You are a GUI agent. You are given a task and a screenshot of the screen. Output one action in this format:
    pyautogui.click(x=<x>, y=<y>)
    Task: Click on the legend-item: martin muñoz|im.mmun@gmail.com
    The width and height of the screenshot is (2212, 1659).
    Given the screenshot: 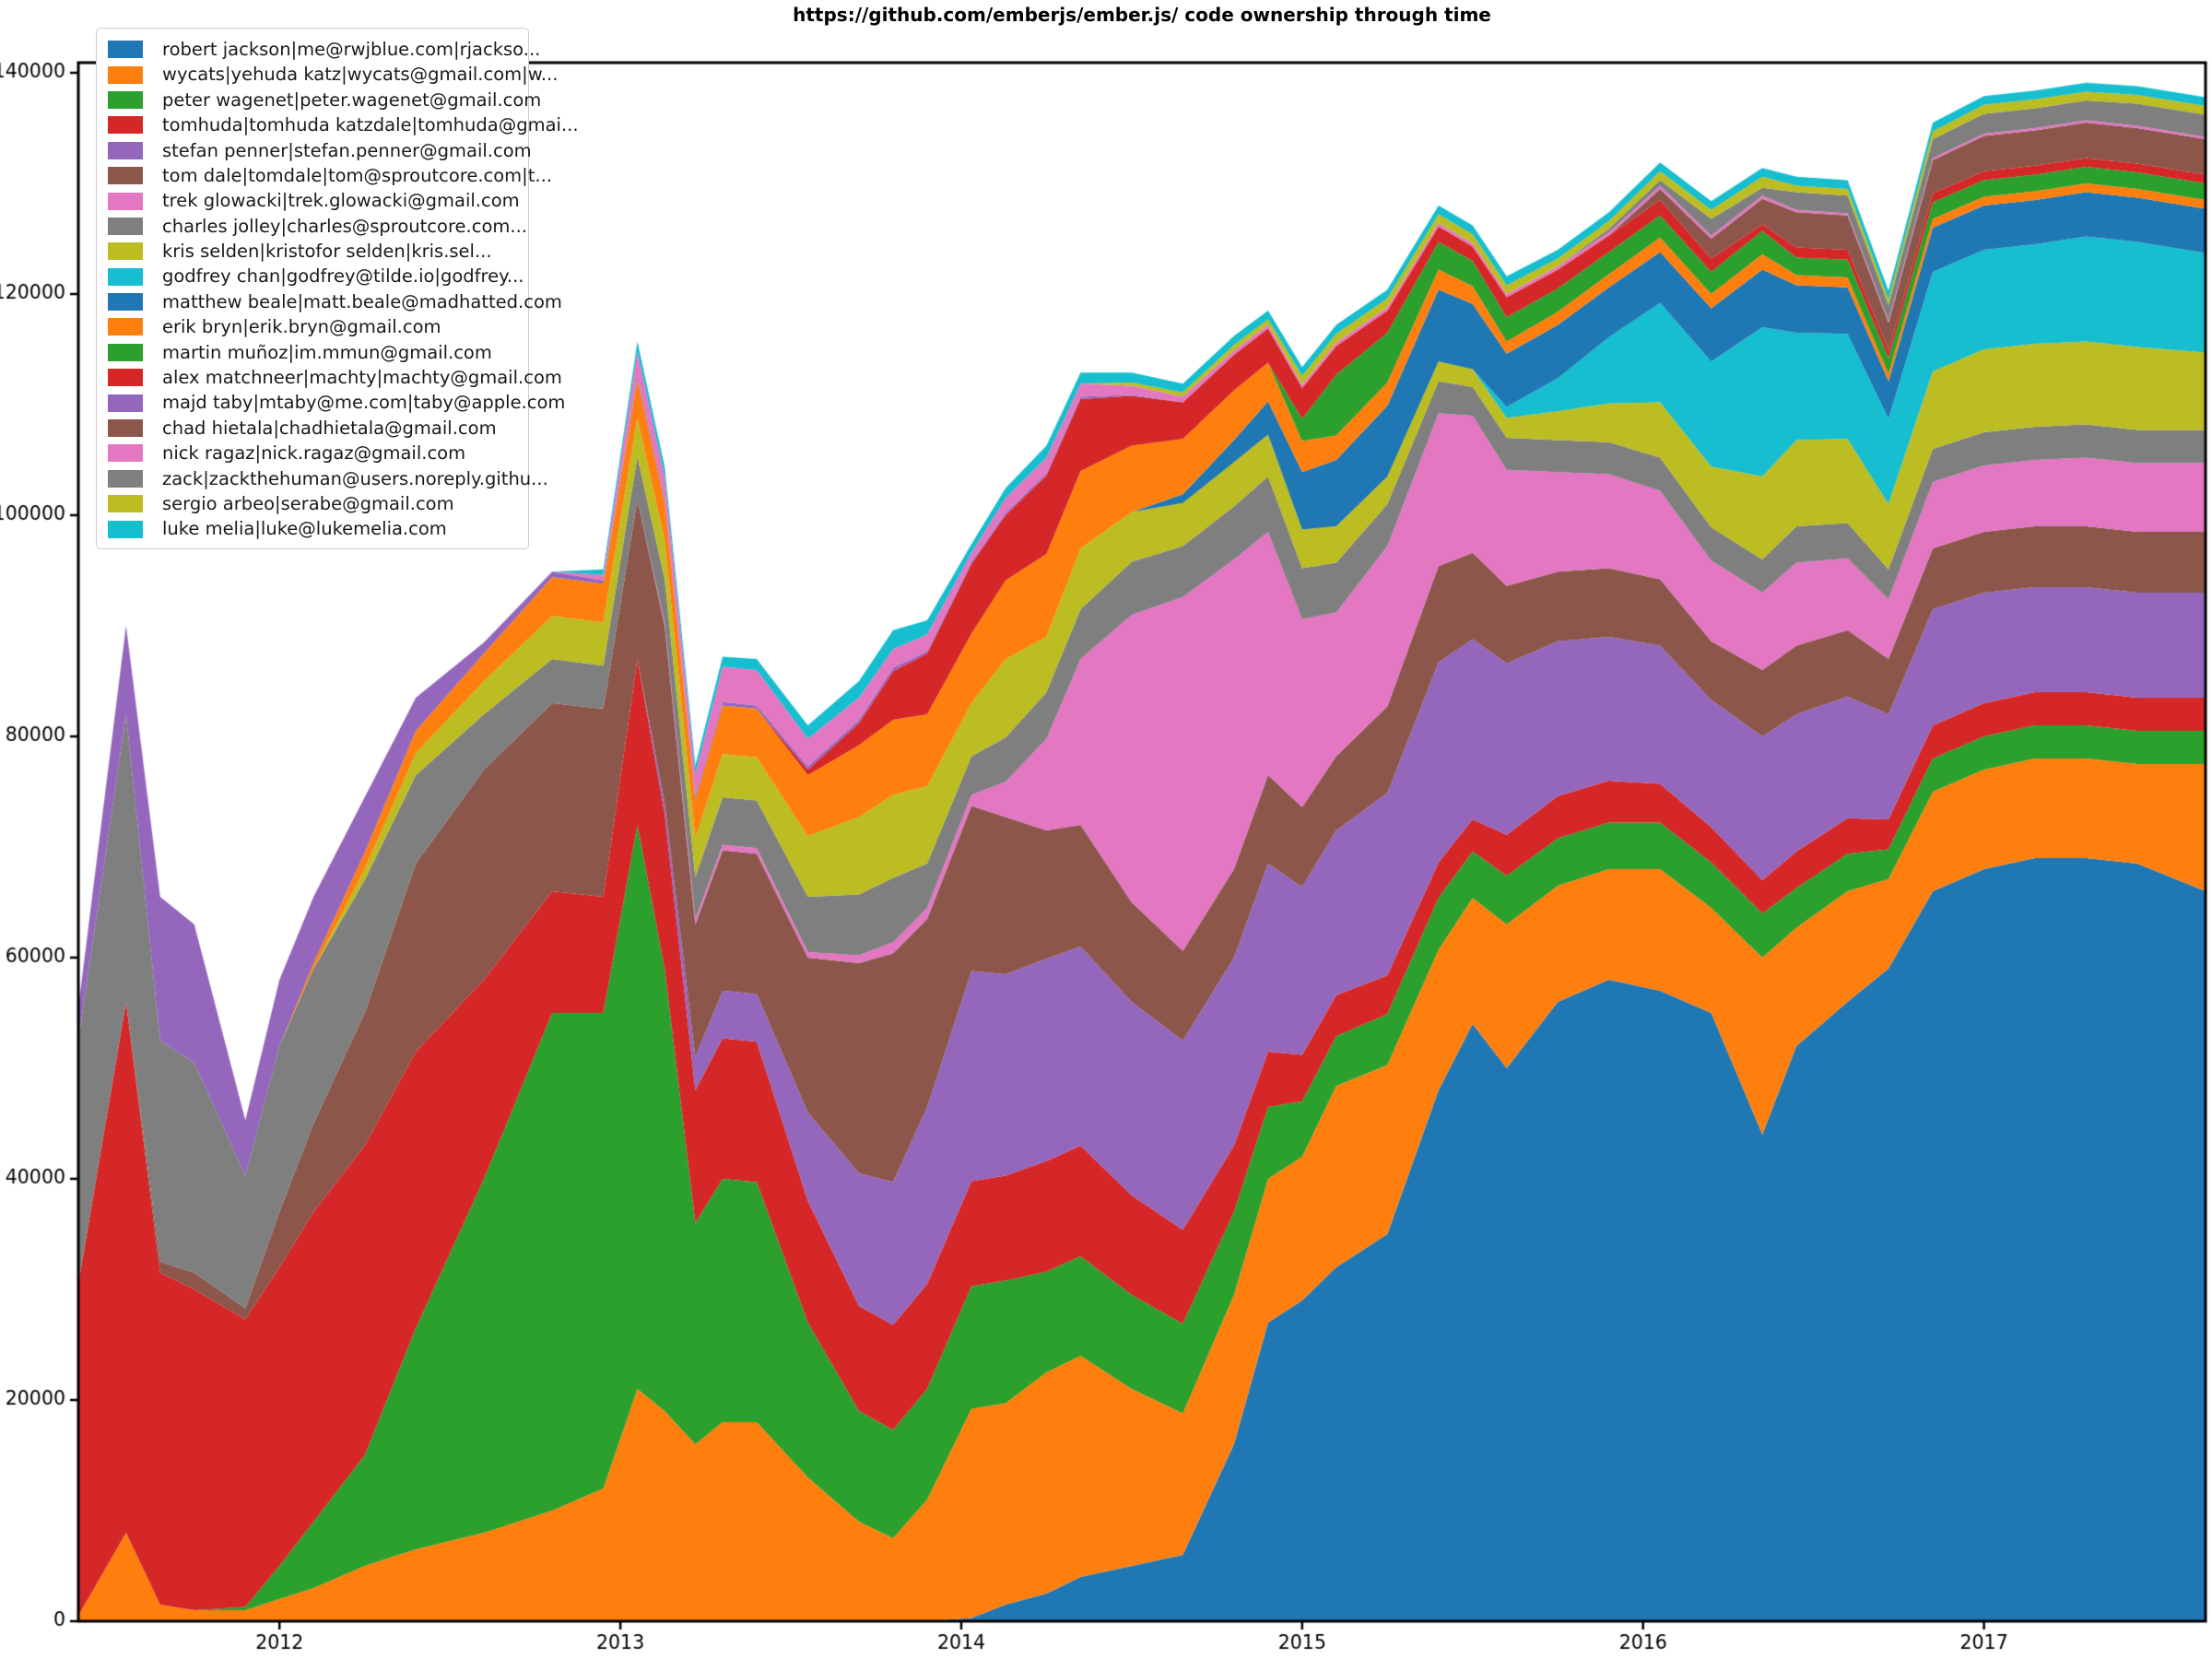 What is the action you would take?
    pyautogui.click(x=313, y=352)
    